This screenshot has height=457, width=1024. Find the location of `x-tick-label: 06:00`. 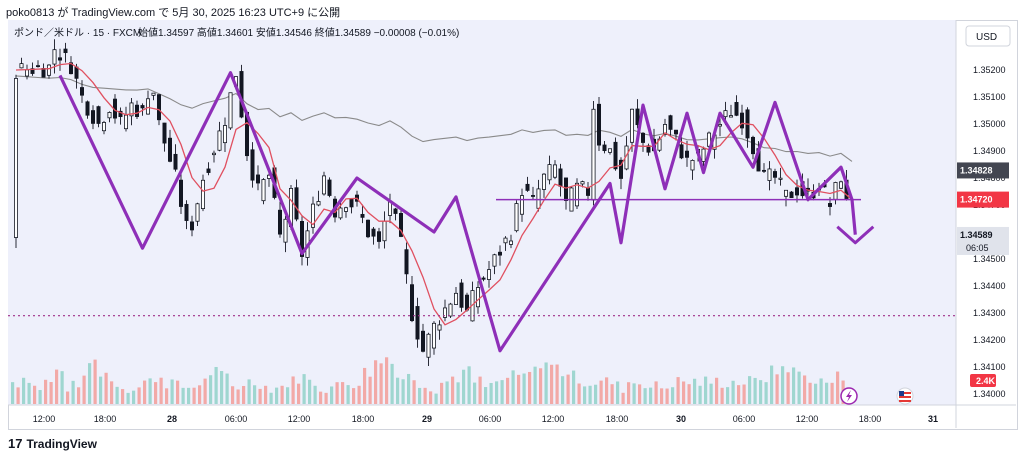

x-tick-label: 06:00 is located at coordinates (236, 419).